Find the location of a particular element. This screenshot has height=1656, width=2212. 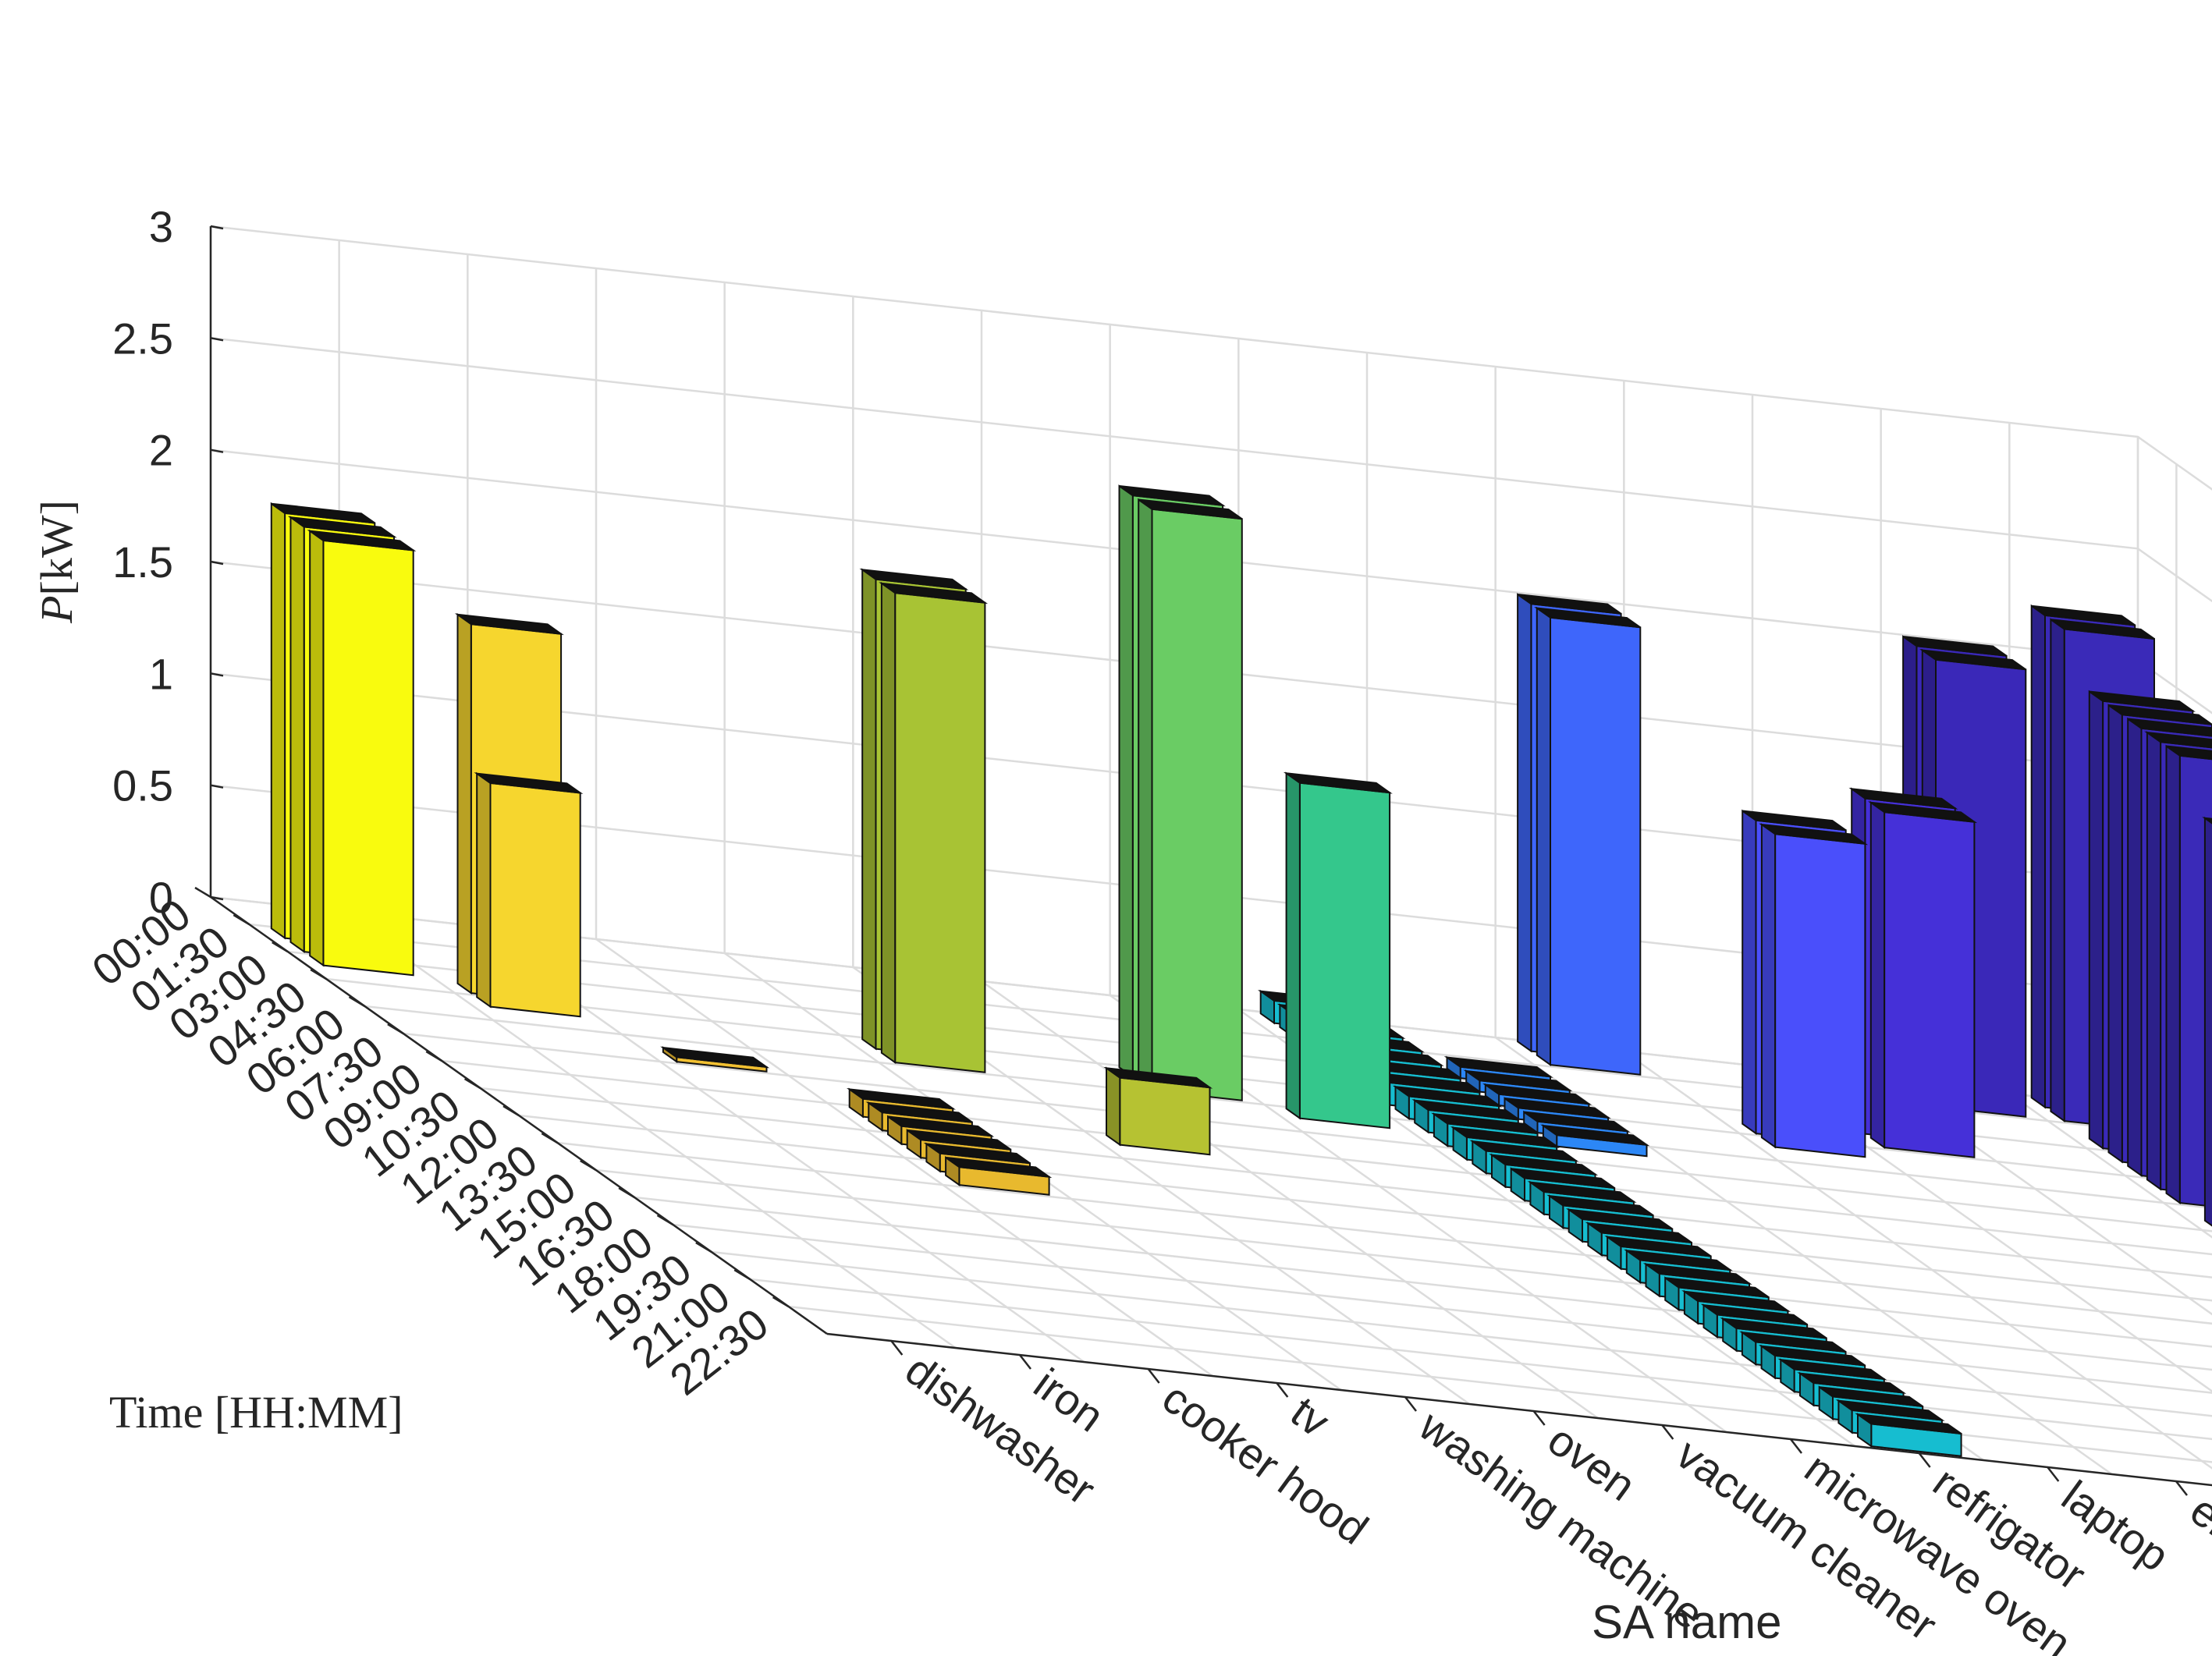

y-tick-label: tv is located at coordinates (1310, 1417).